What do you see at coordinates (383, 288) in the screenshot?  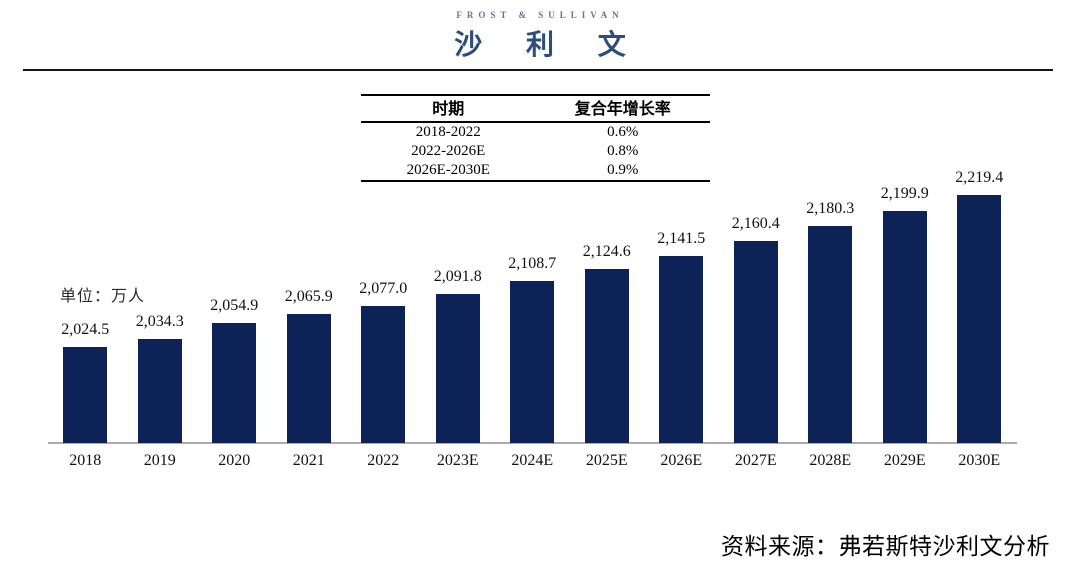 I see `bar-value-label-2022: 2,077.0` at bounding box center [383, 288].